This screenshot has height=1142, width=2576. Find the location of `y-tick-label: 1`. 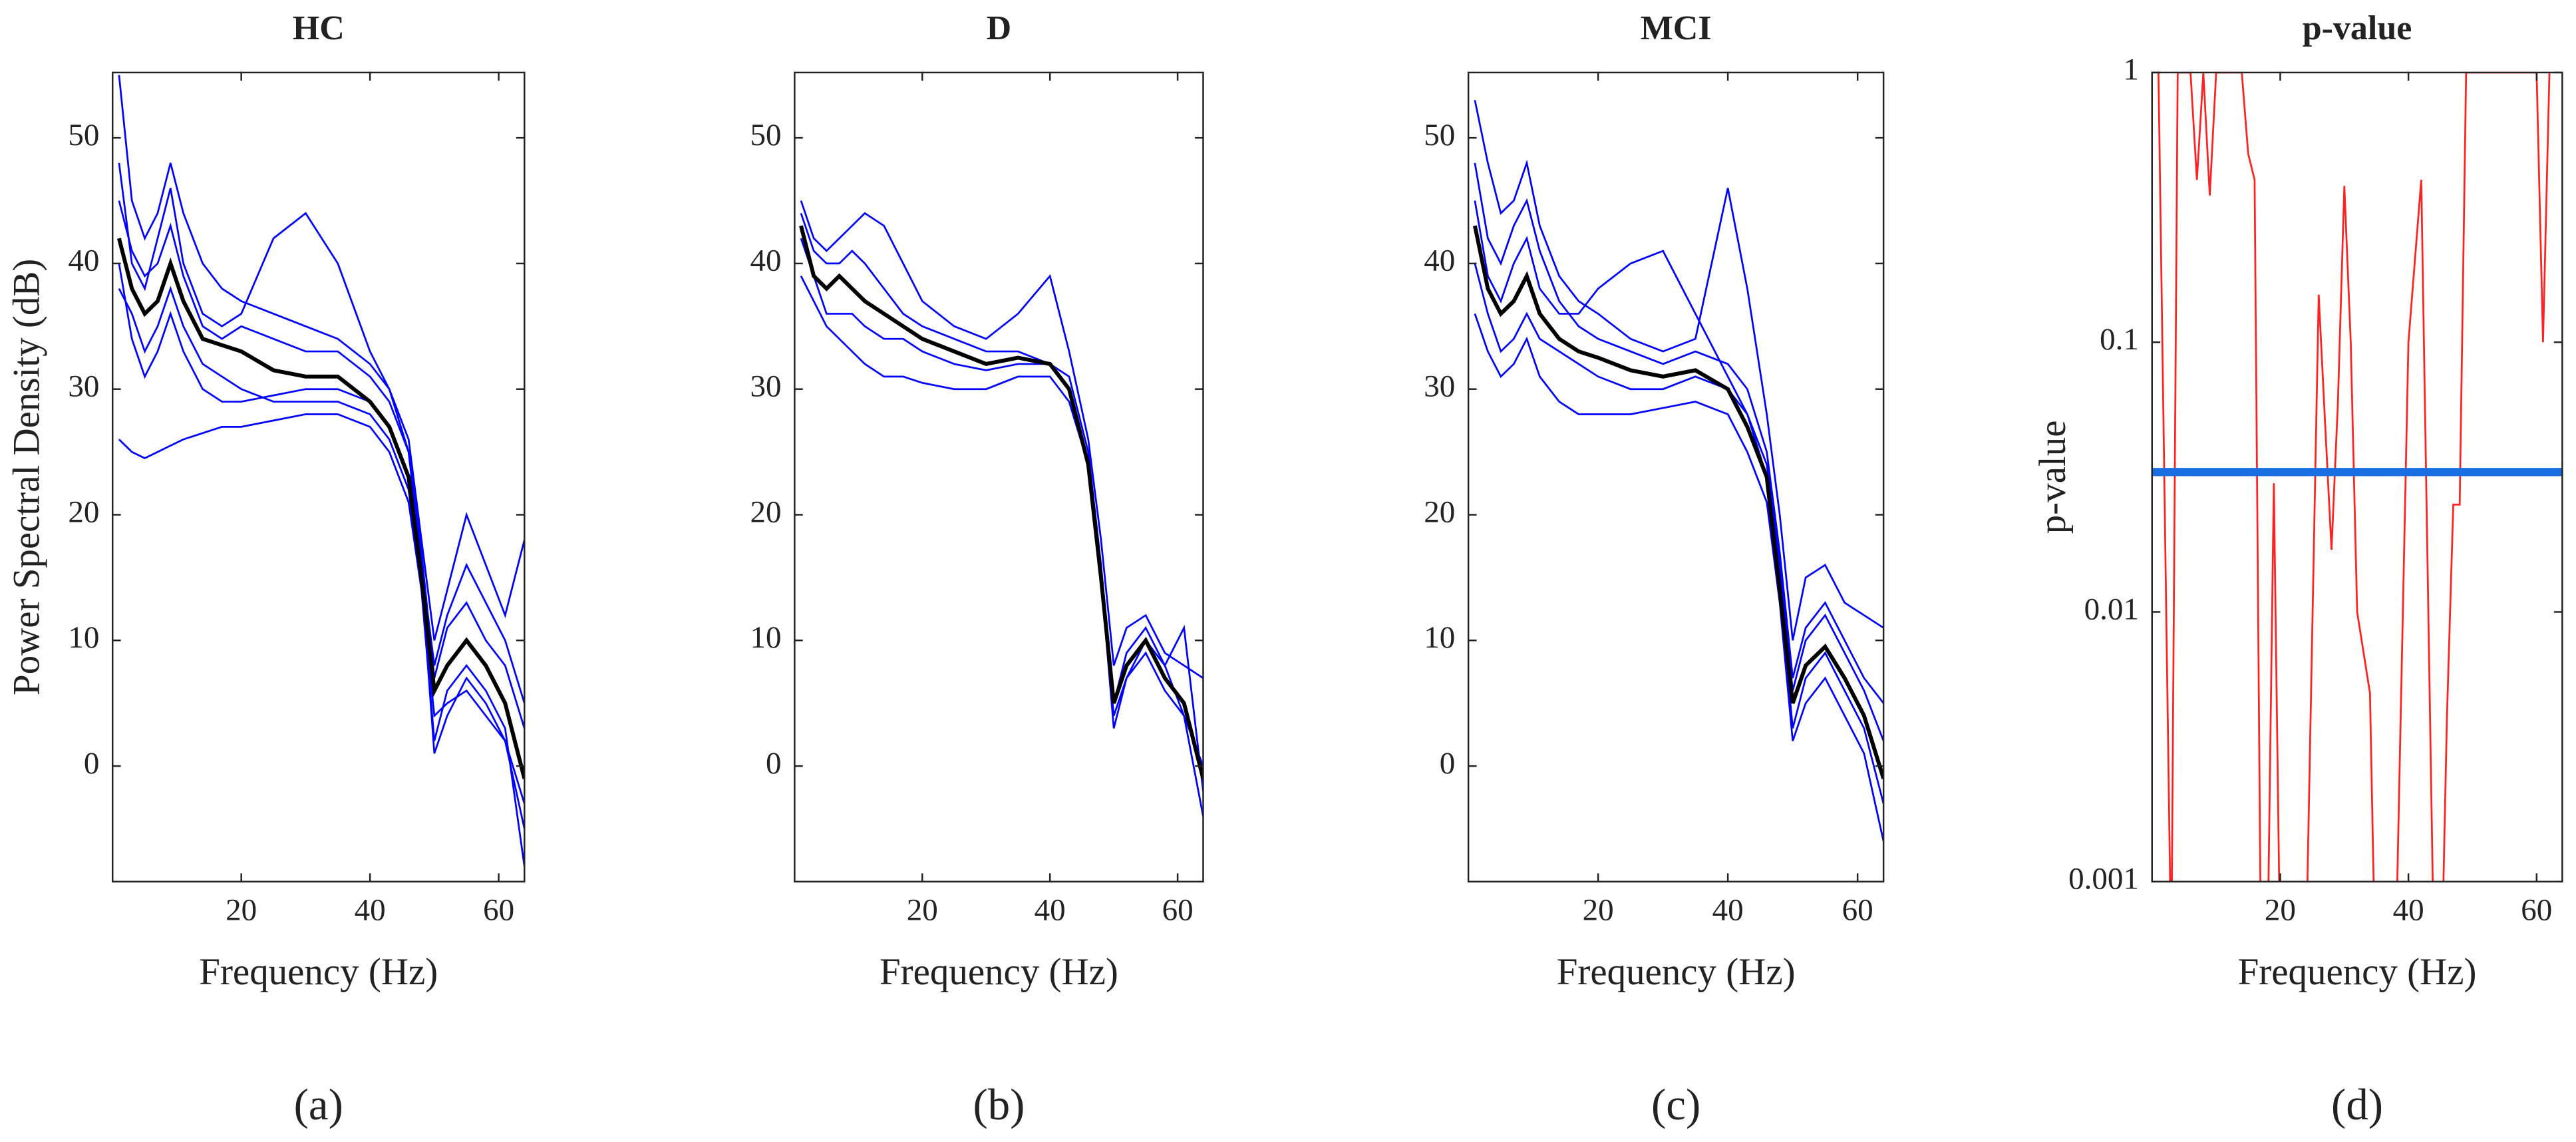

y-tick-label: 1 is located at coordinates (2131, 70).